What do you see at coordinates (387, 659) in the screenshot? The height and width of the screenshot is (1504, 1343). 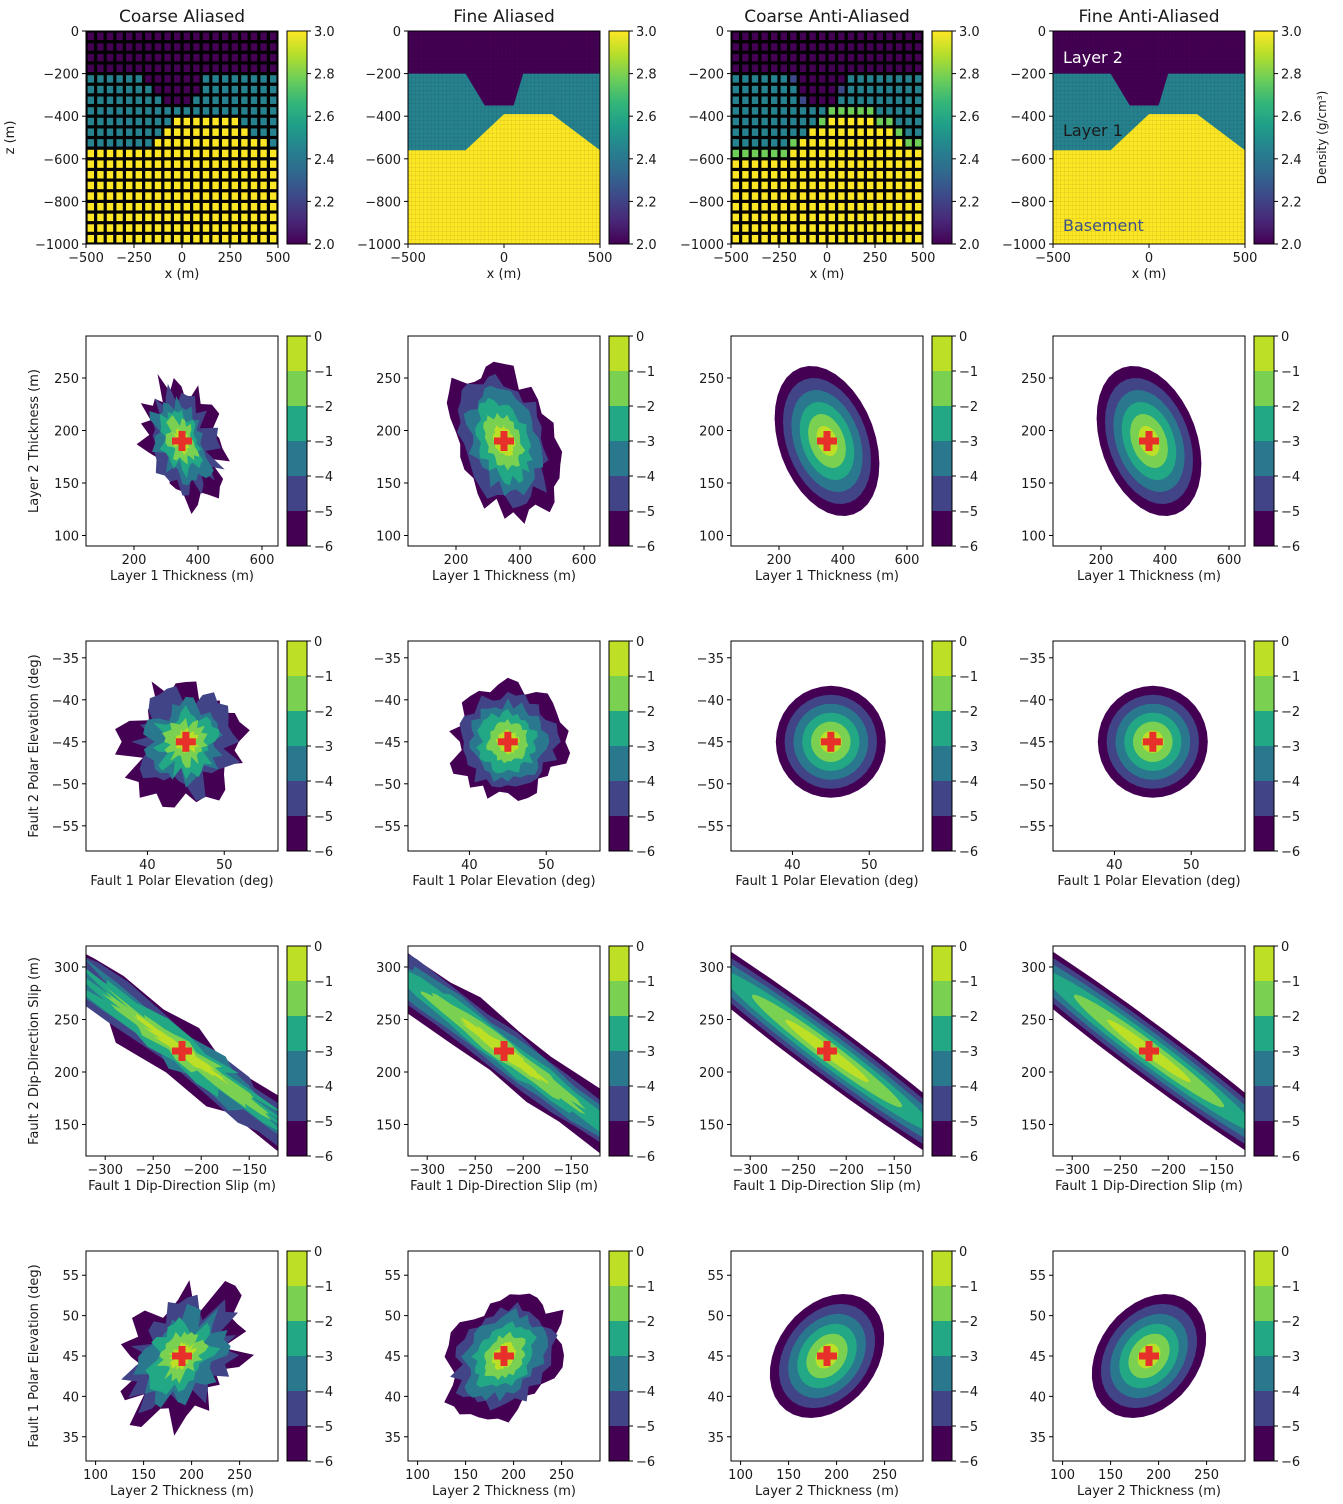 I see `y-tick-label: −35` at bounding box center [387, 659].